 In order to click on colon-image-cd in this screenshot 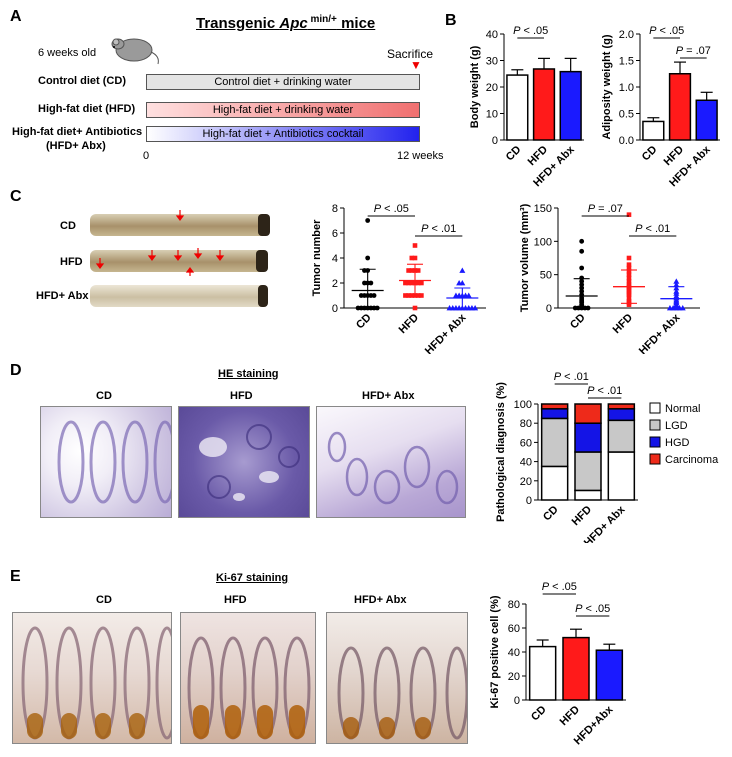, I will do `click(179, 225)`.